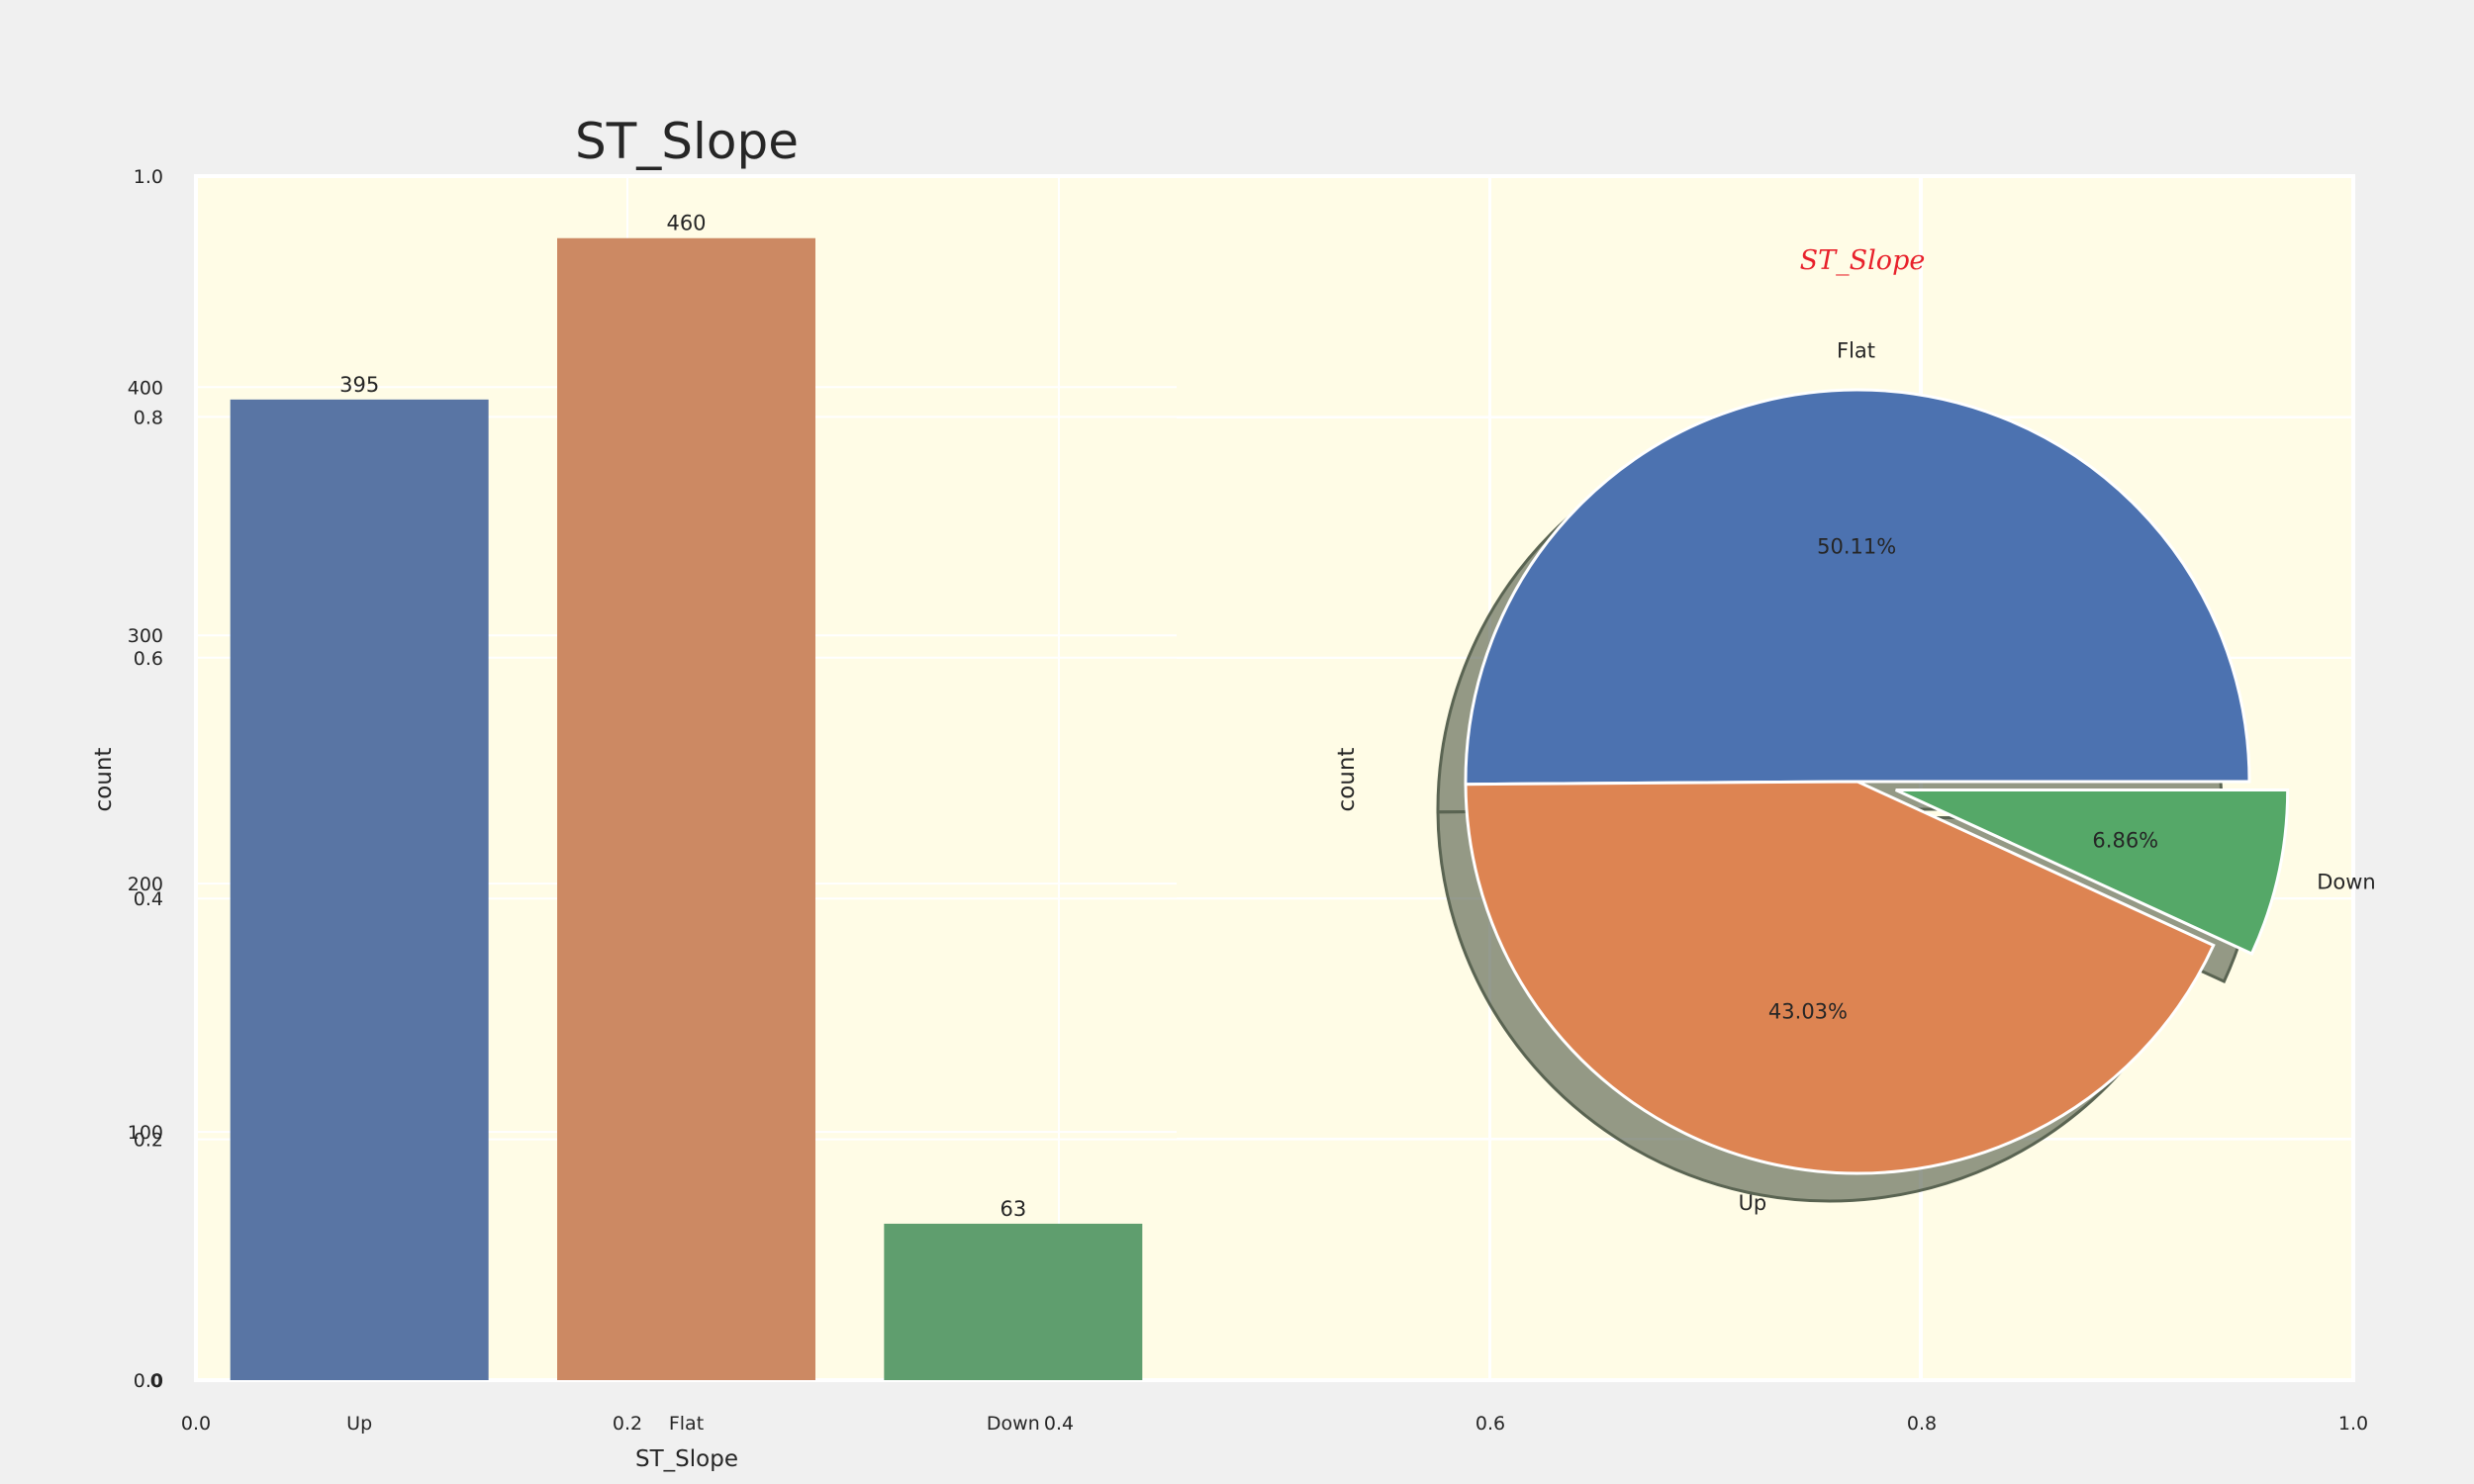 This screenshot has height=1484, width=2474. Describe the element at coordinates (146, 884) in the screenshot. I see `bar-y-tick-label: 200` at that location.